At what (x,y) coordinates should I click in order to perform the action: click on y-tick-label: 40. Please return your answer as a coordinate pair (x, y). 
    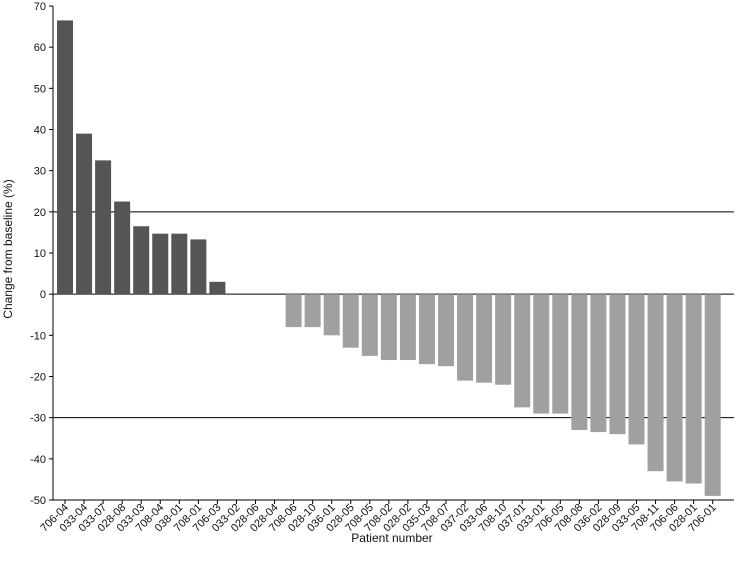
    Looking at the image, I should click on (40, 131).